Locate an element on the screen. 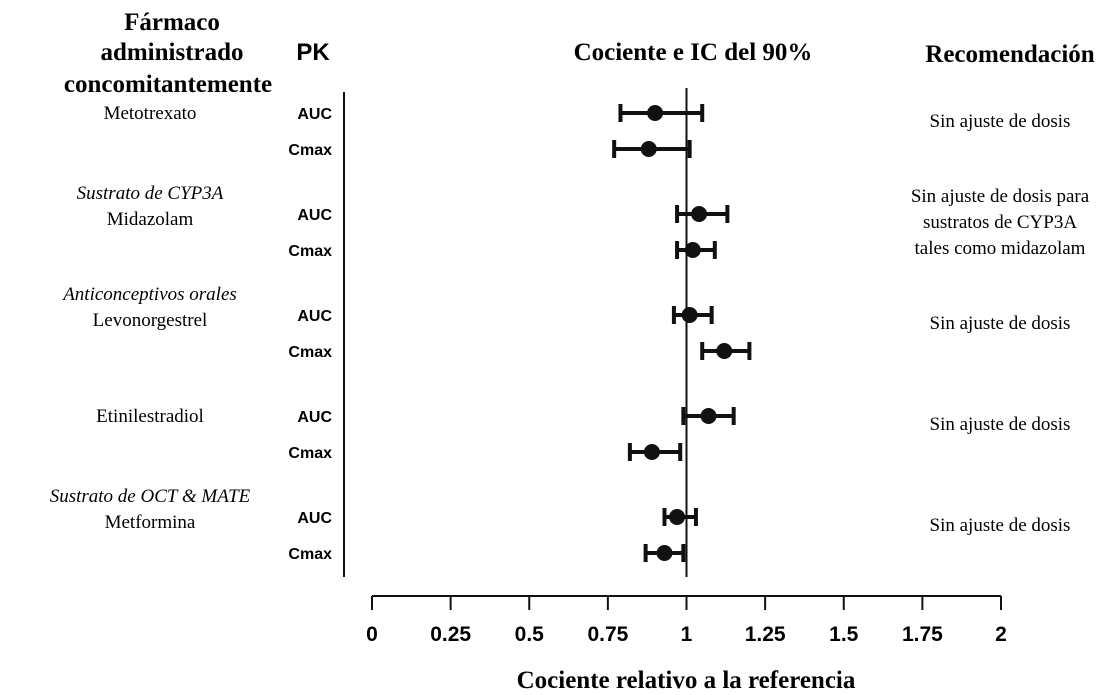 Image resolution: width=1109 pixels, height=695 pixels. x-tick-label: 0.25 is located at coordinates (450, 634).